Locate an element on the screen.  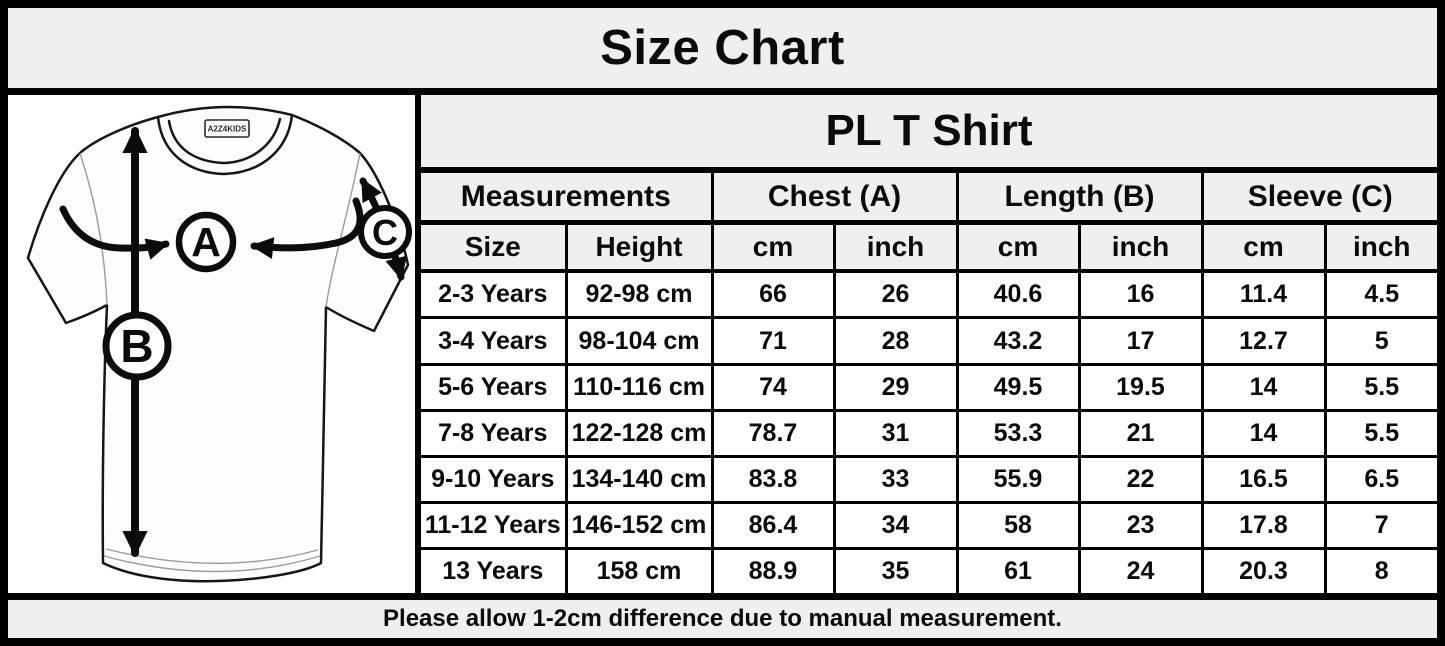
group-header-measurements: Measurements is located at coordinates (567, 196).